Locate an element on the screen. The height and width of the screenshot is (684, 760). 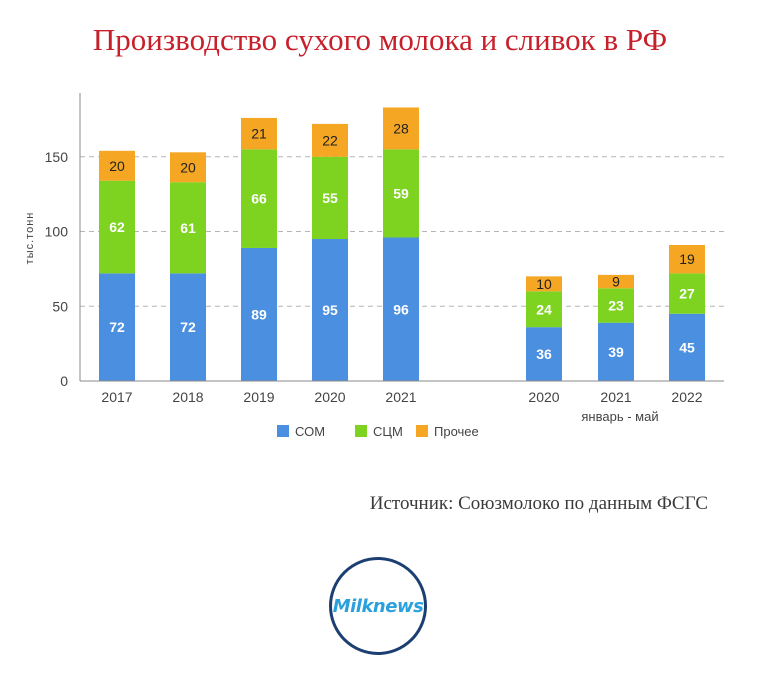
data-label: 66 is located at coordinates (259, 199).